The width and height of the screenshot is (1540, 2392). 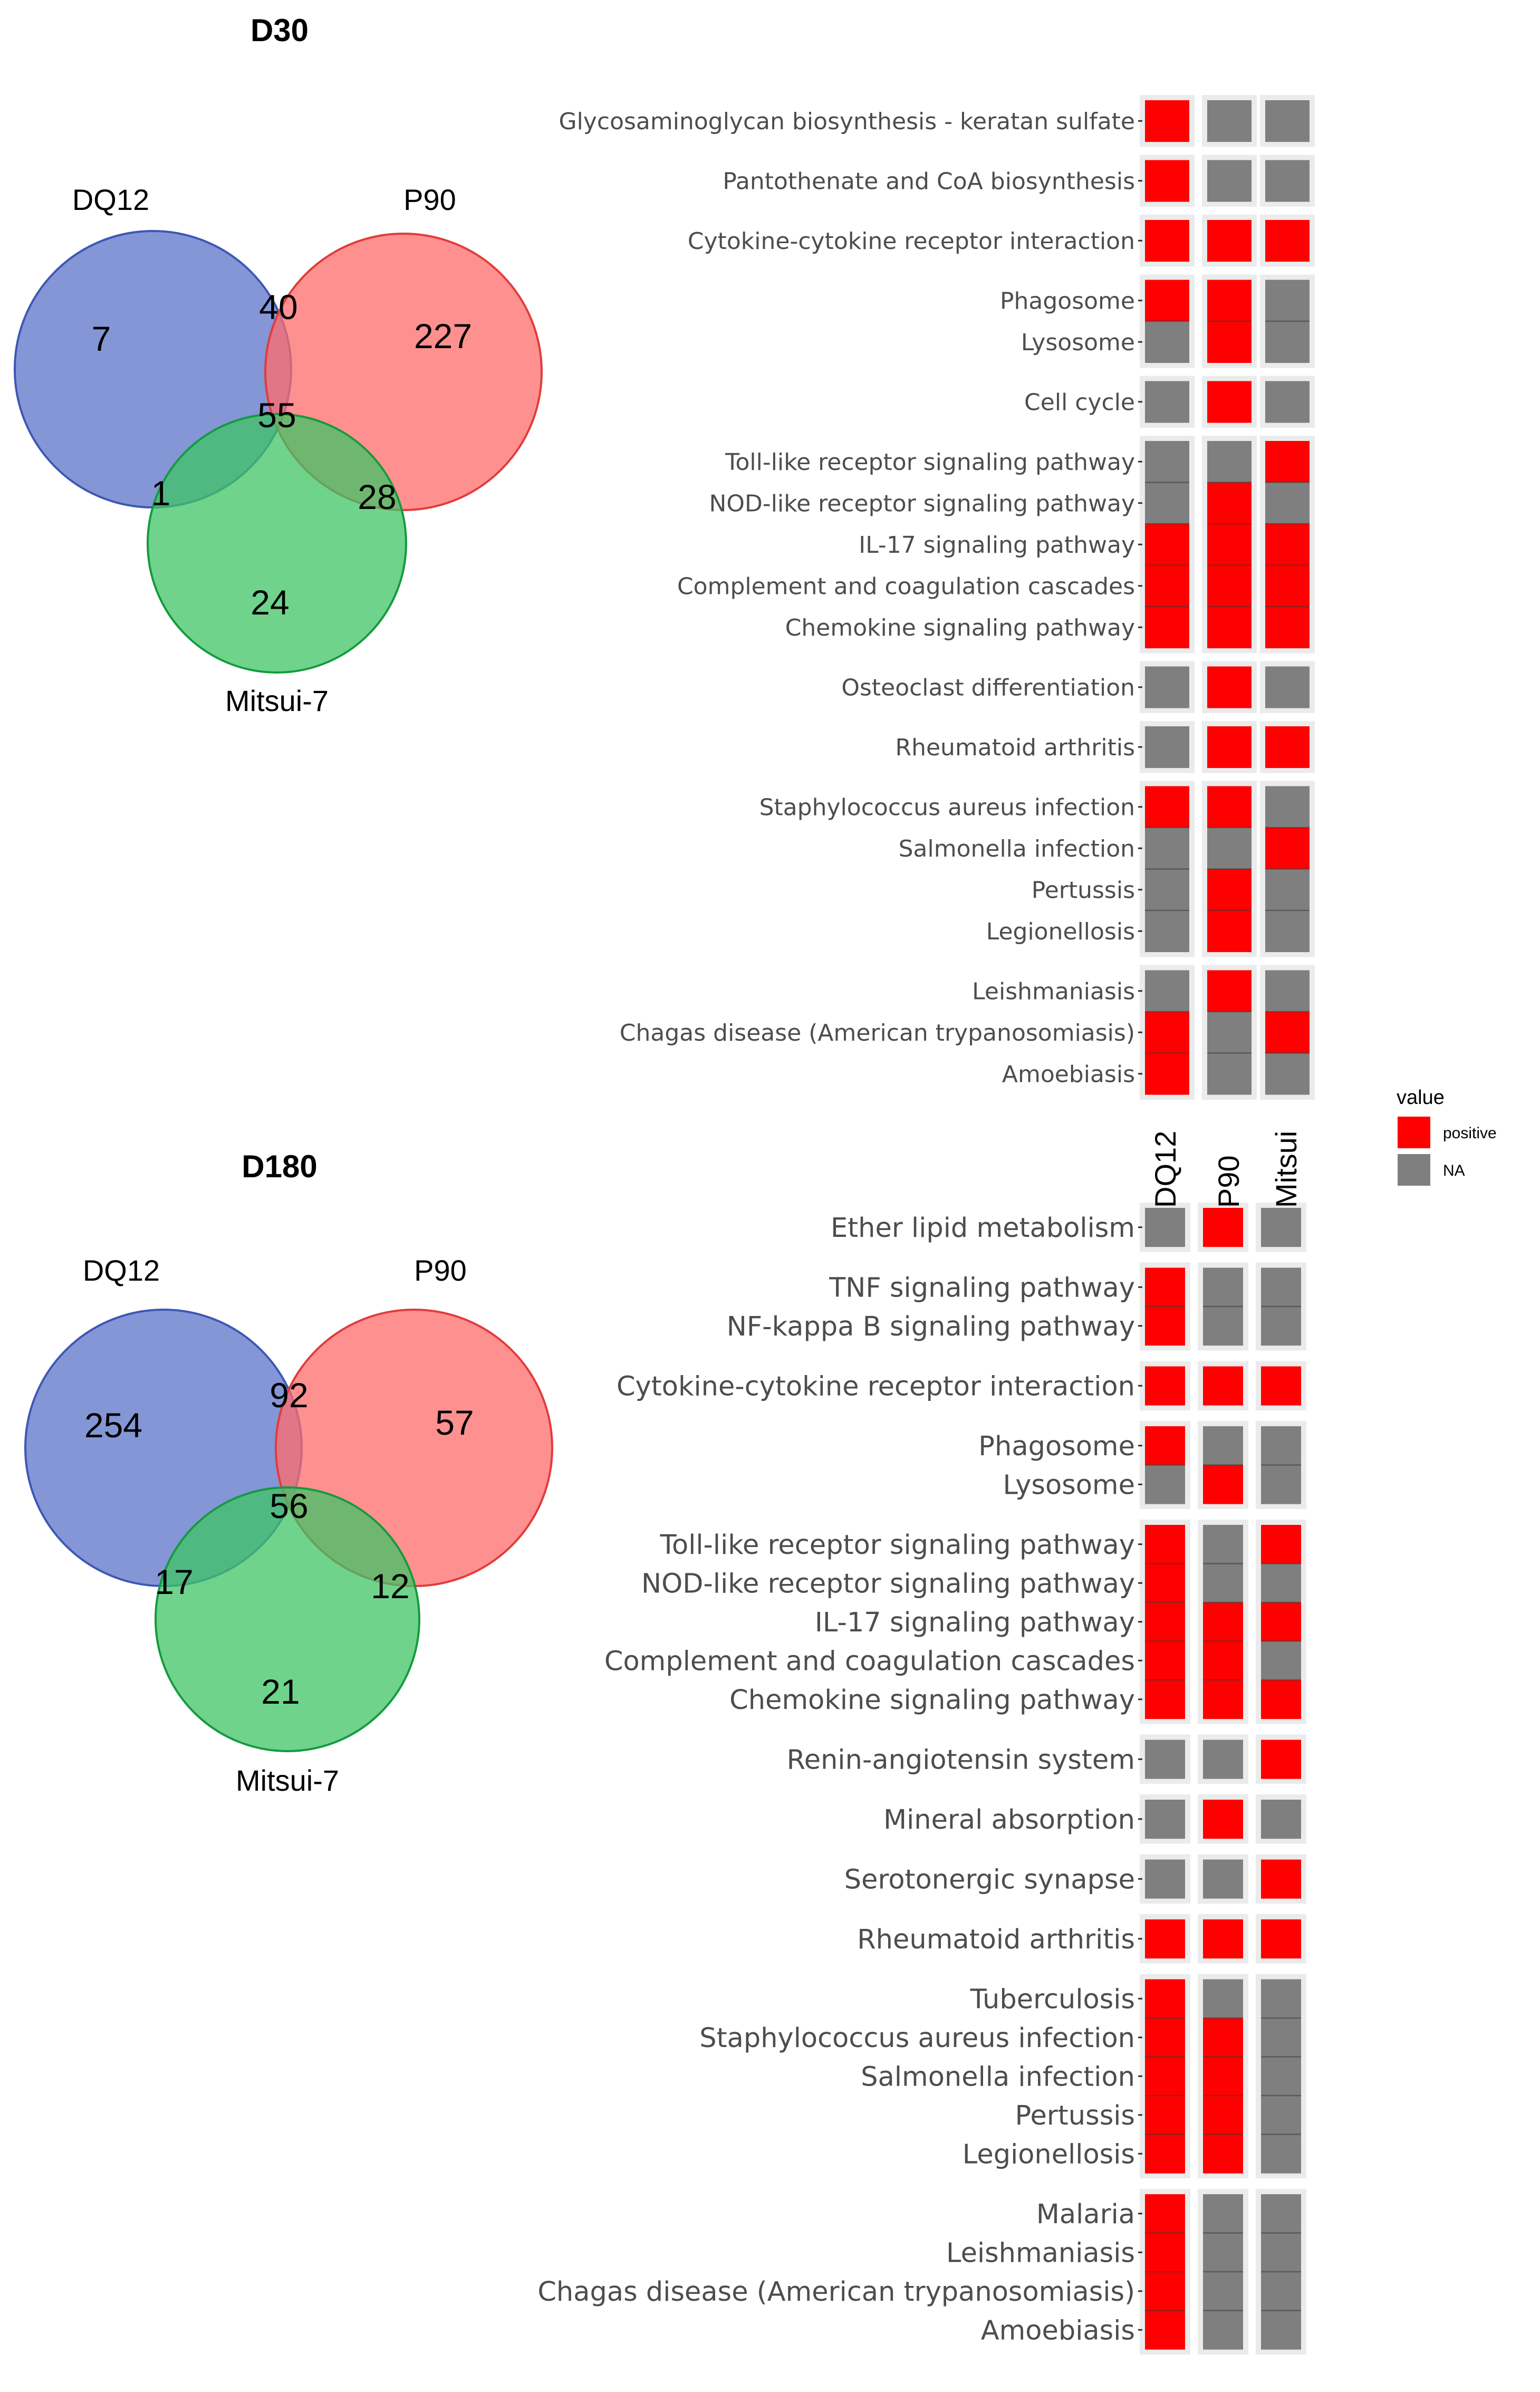 I want to click on venn-d180-dq12-p90: 92, so click(x=289, y=1395).